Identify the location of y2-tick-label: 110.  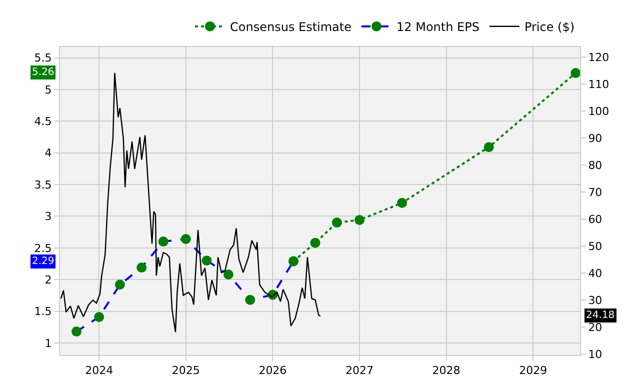
(599, 84).